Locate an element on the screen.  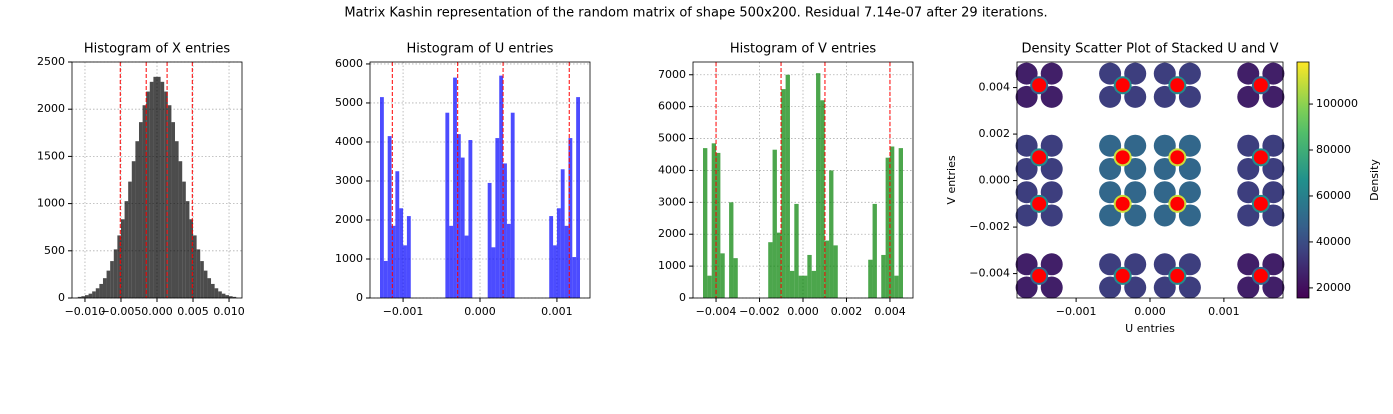
x-tick-label: 0.002 is located at coordinates (847, 311).